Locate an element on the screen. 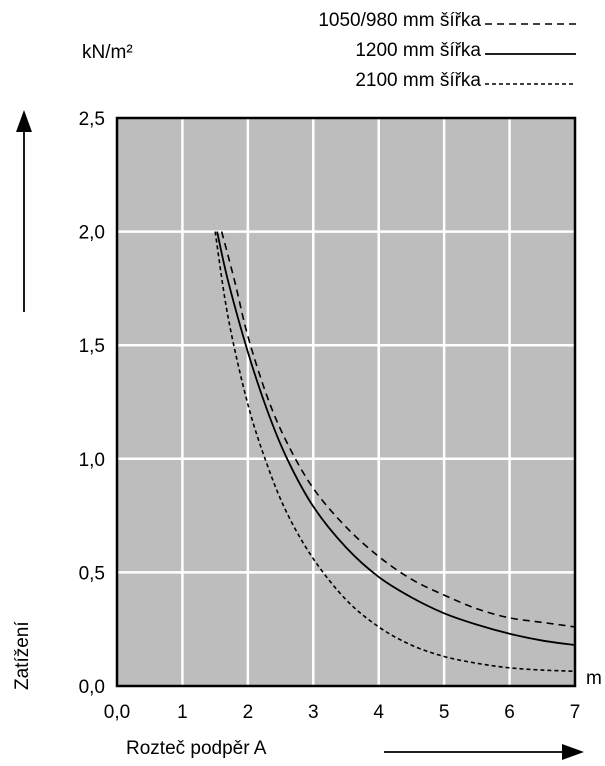 The width and height of the screenshot is (605, 766). x-tick-label: 5 is located at coordinates (444, 712).